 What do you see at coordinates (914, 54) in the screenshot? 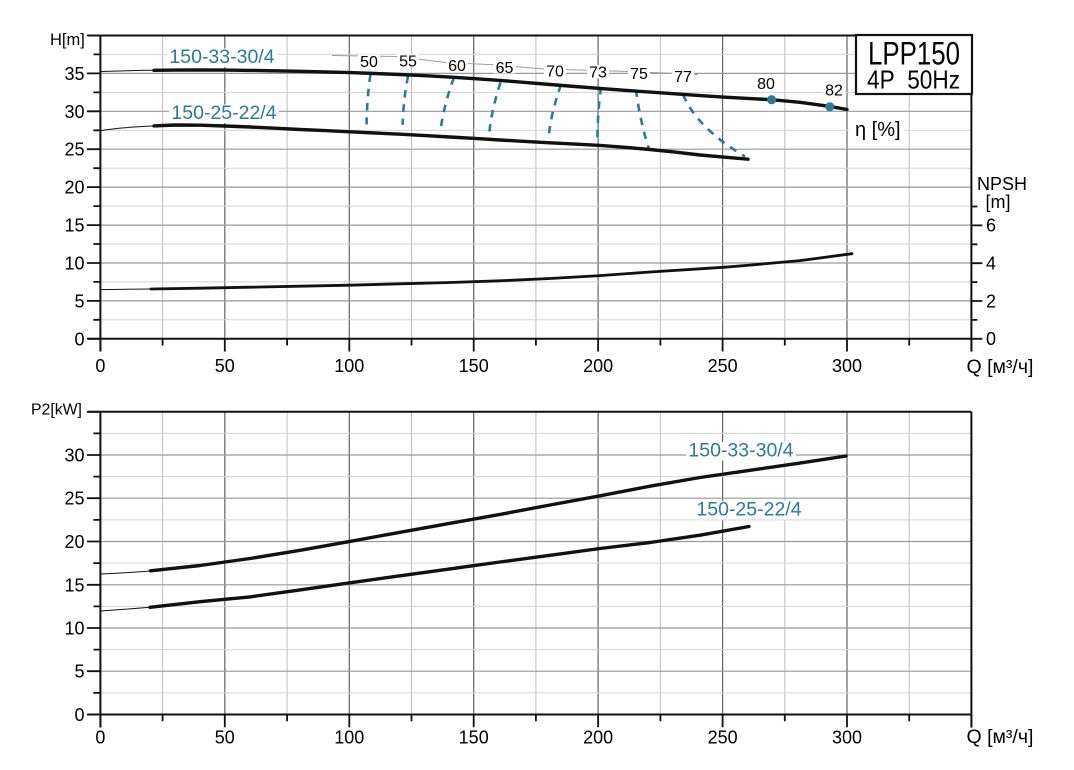
I see `svg-text: LPP150` at bounding box center [914, 54].